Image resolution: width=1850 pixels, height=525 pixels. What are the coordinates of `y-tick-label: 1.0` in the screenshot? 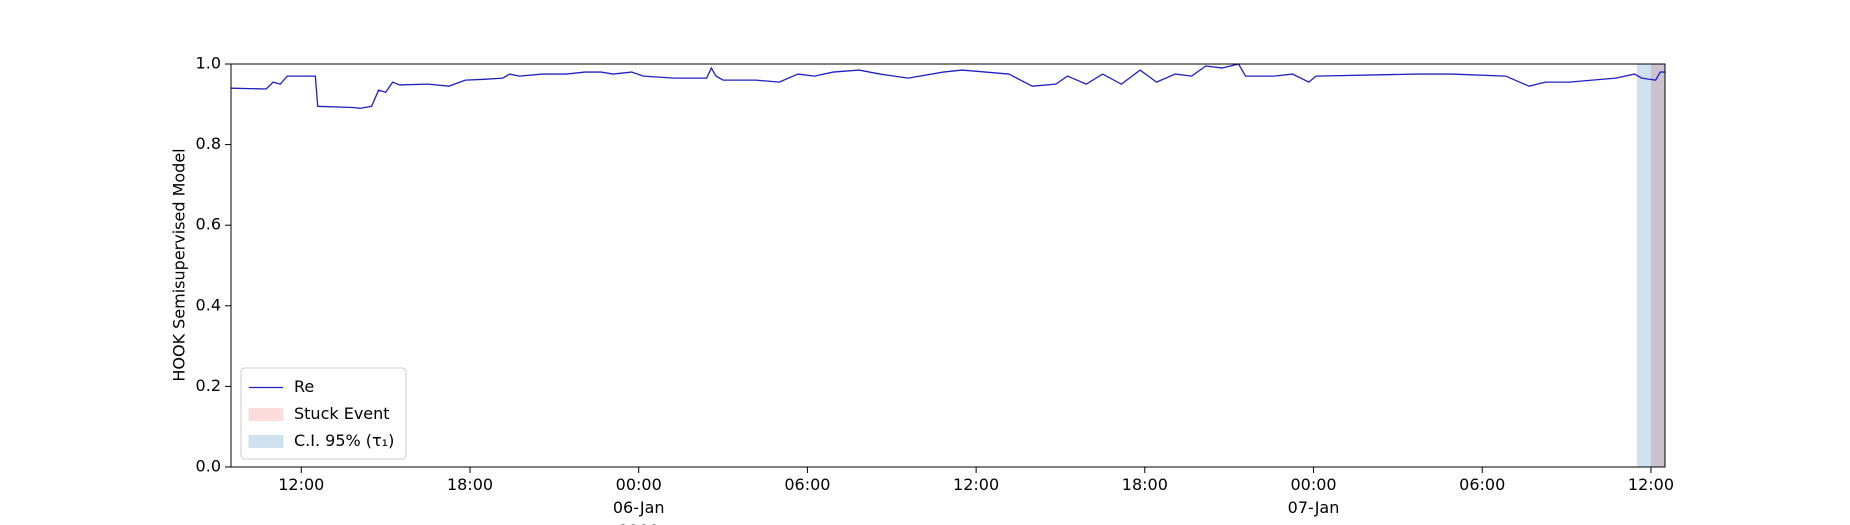 It's located at (208, 63).